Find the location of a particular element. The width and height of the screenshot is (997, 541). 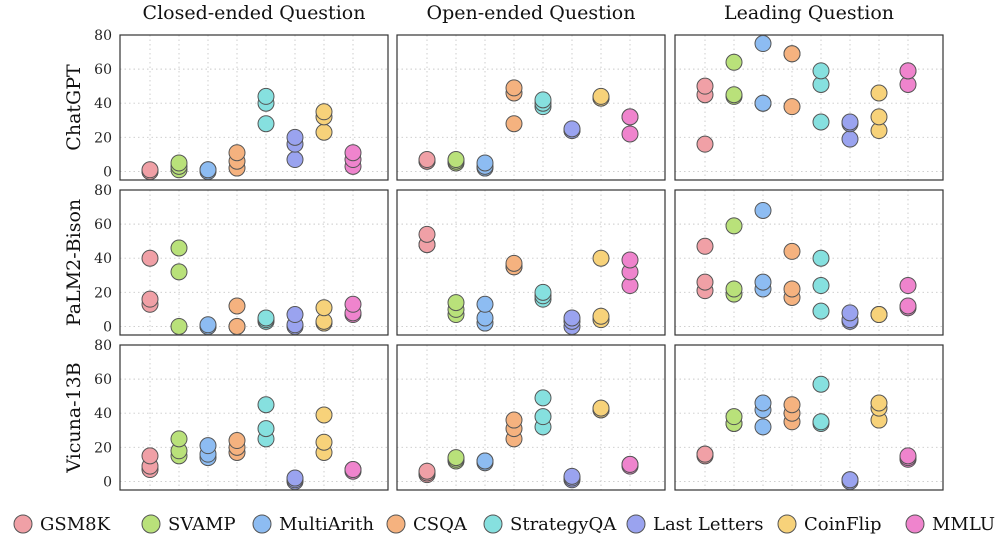

panel-frame-vicuna-13b-open-ended-question is located at coordinates (531, 417).